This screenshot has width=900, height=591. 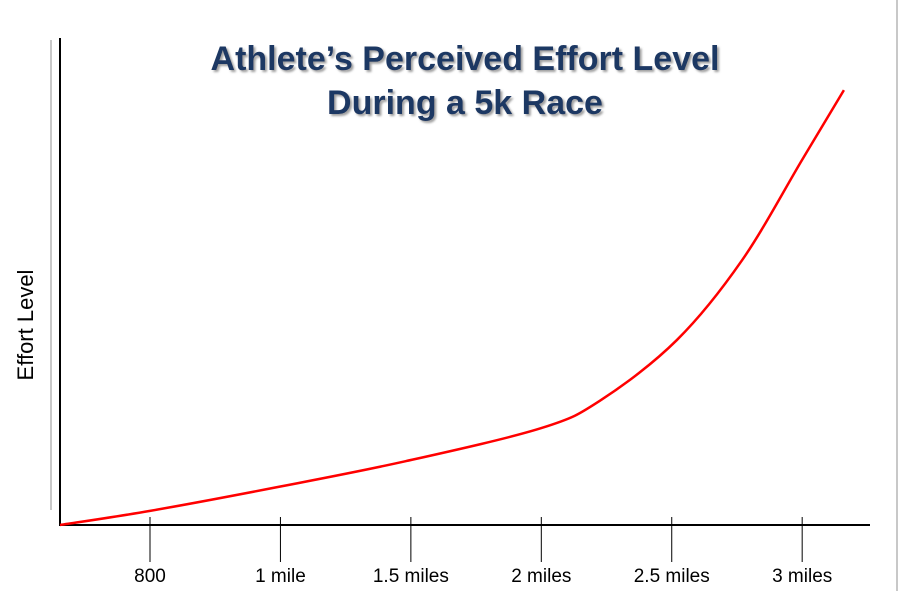 I want to click on x-tick-label: 800, so click(x=150, y=576).